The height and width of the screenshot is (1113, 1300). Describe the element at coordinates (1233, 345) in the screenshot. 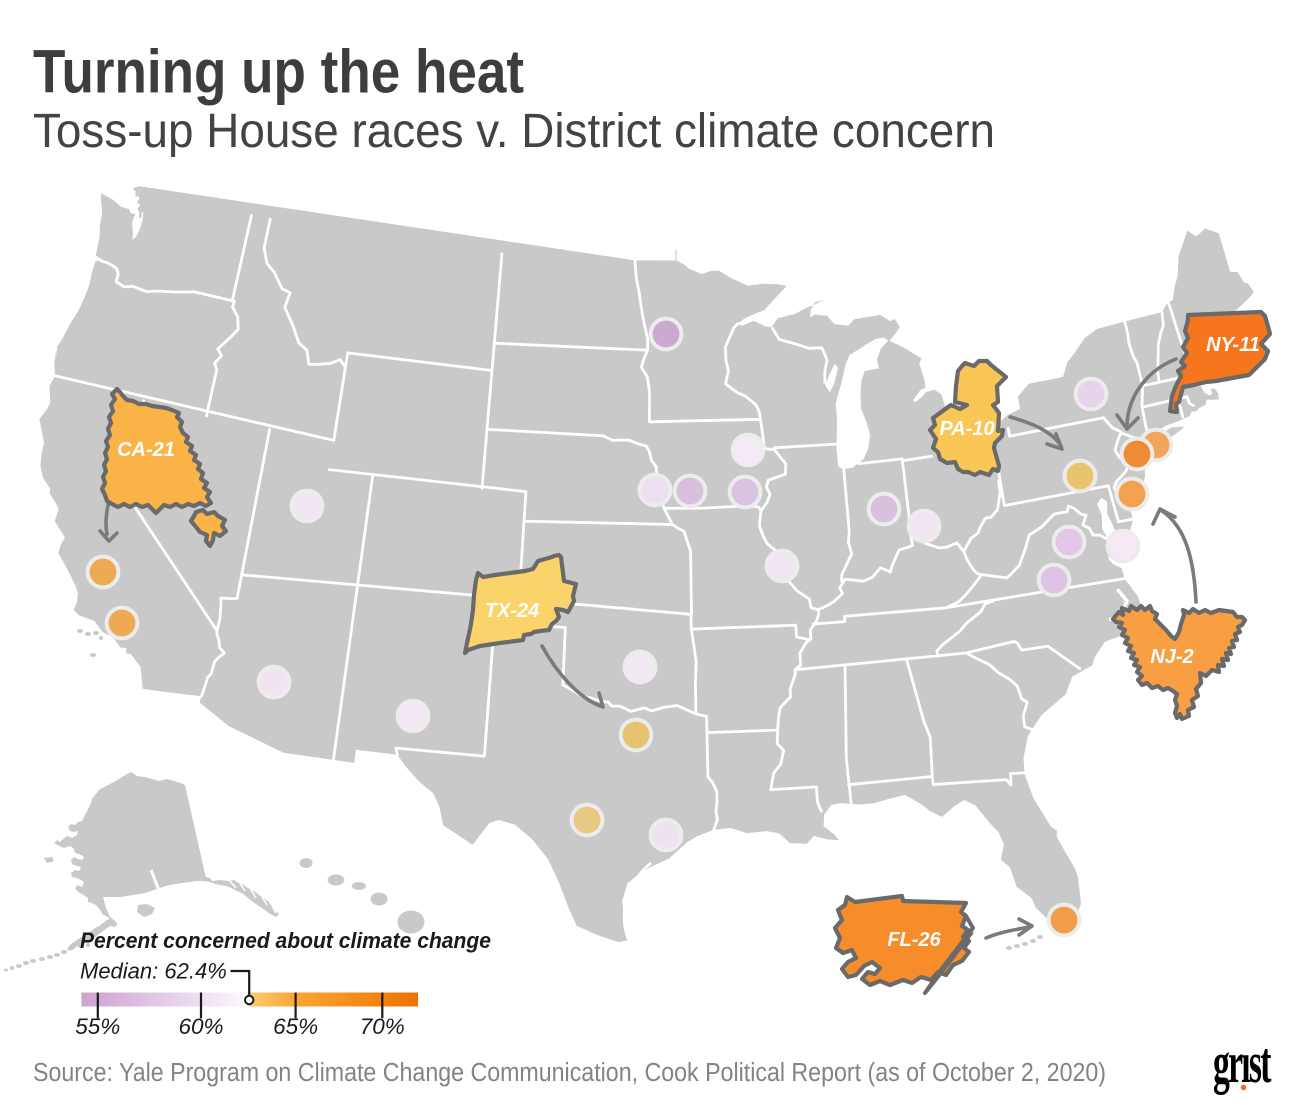

I see `svg-text: NY-11` at that location.